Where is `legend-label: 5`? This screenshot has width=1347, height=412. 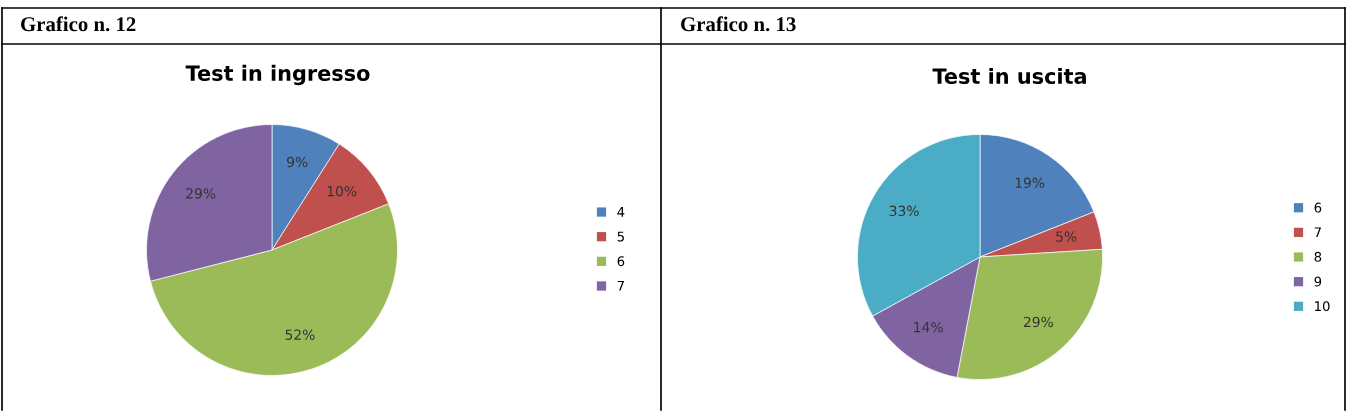
legend-label: 5 is located at coordinates (620, 236).